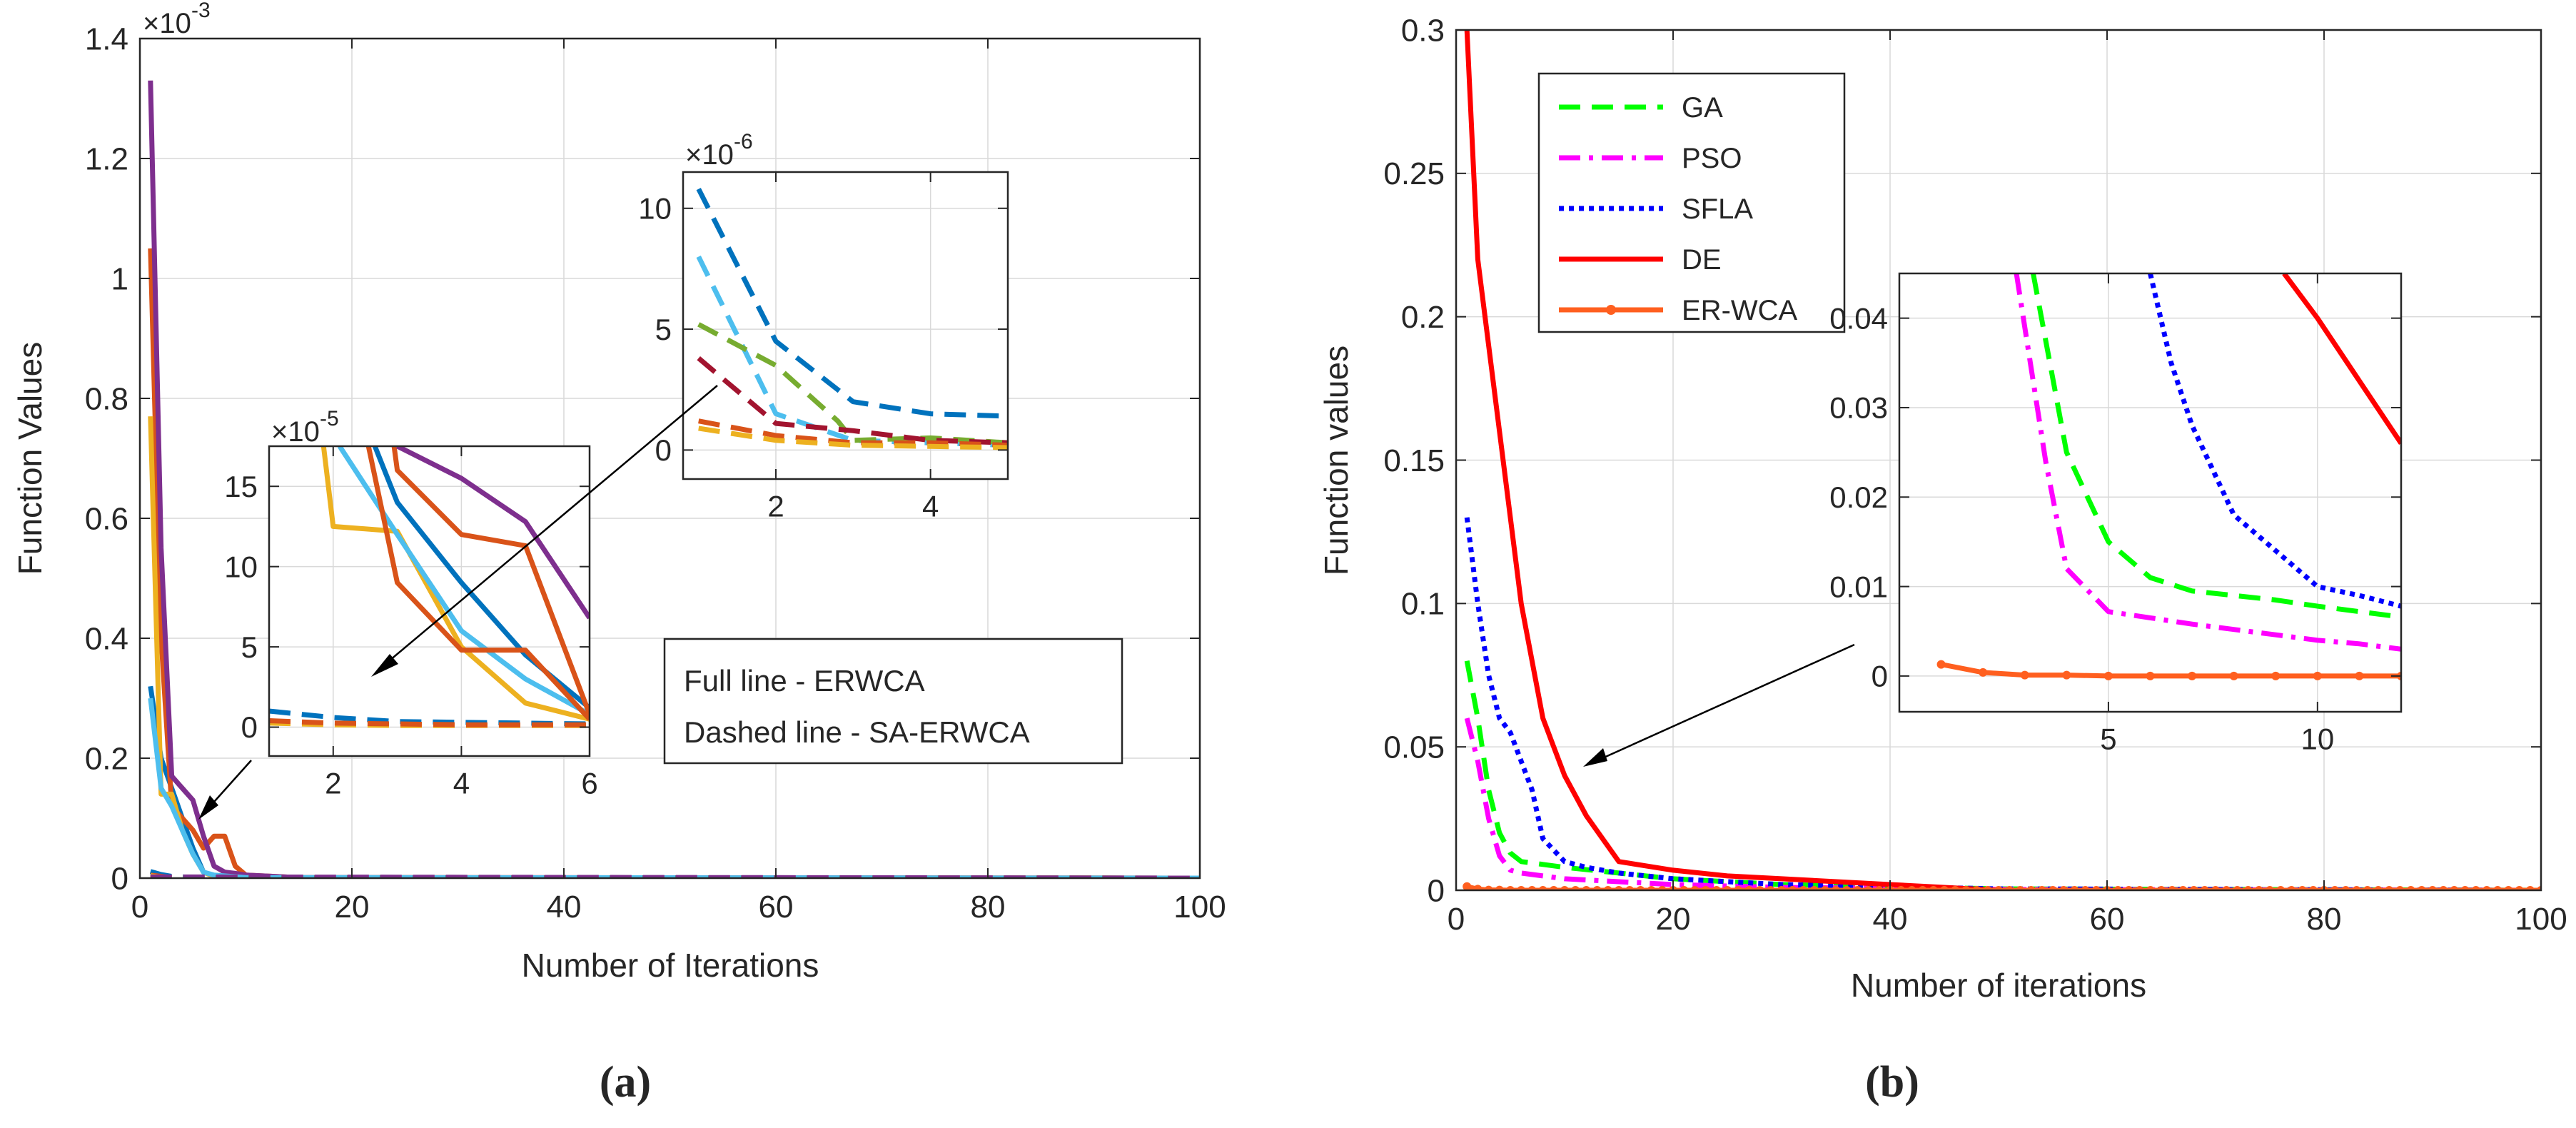 The image size is (2576, 1128). What do you see at coordinates (1691, 203) in the screenshot?
I see `legend-b-frame` at bounding box center [1691, 203].